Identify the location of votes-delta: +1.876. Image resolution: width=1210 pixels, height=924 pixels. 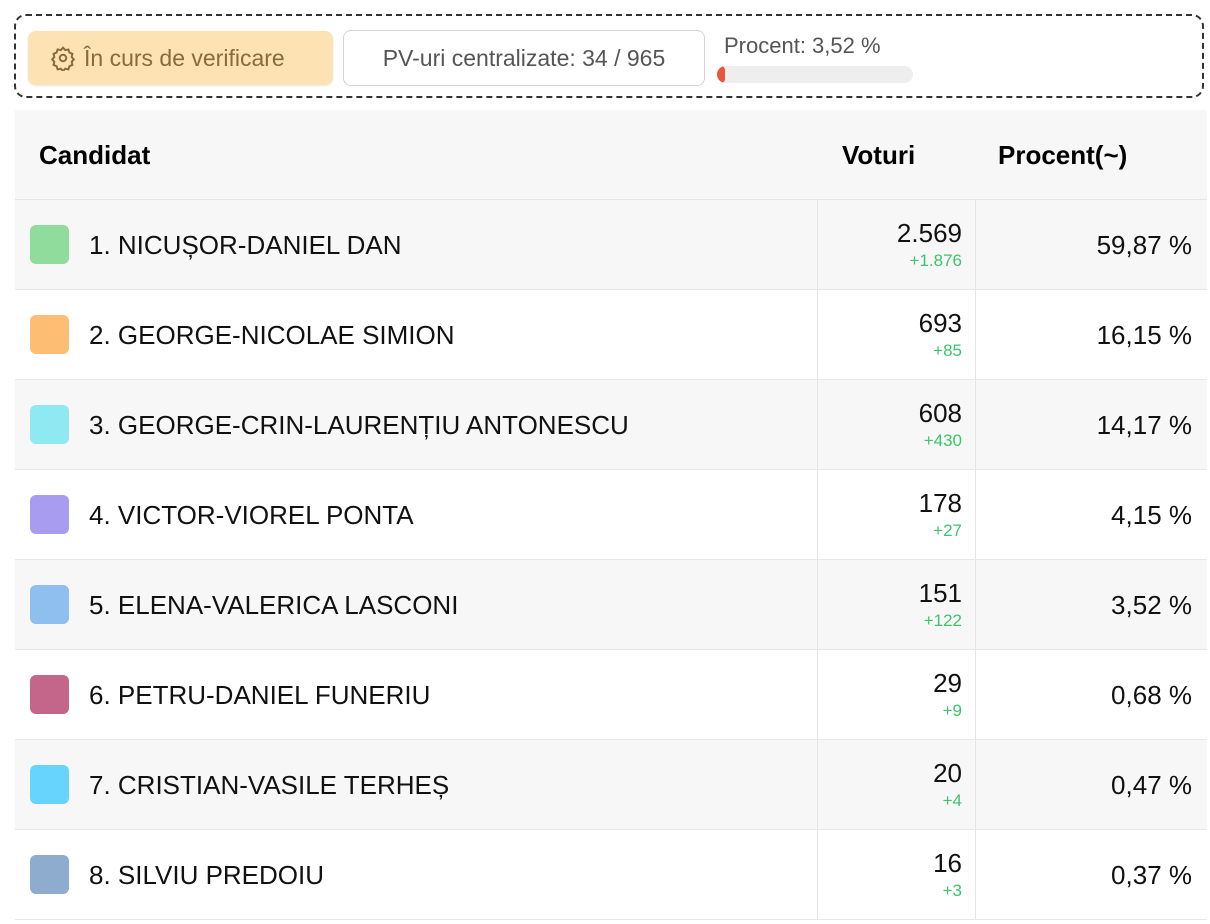
(935, 260).